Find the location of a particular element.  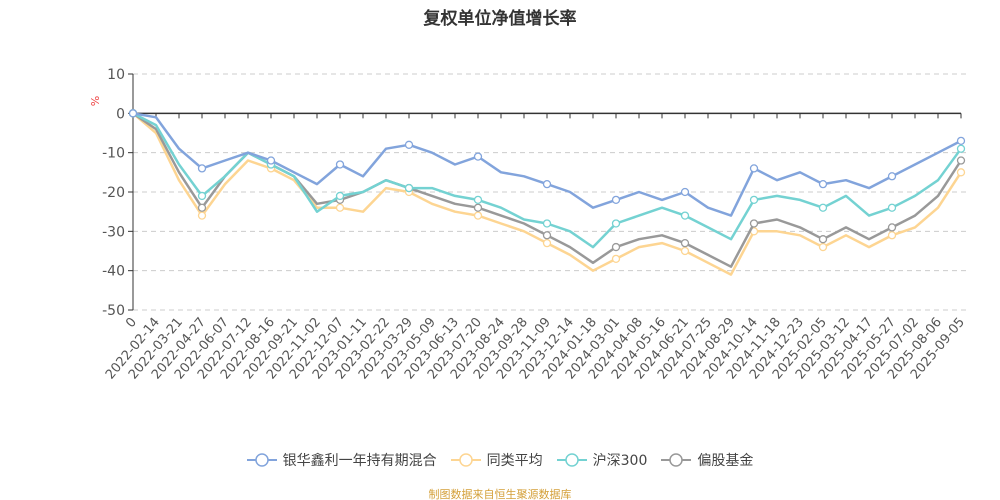

legend-item: 偏股基金 is located at coordinates (707, 460).